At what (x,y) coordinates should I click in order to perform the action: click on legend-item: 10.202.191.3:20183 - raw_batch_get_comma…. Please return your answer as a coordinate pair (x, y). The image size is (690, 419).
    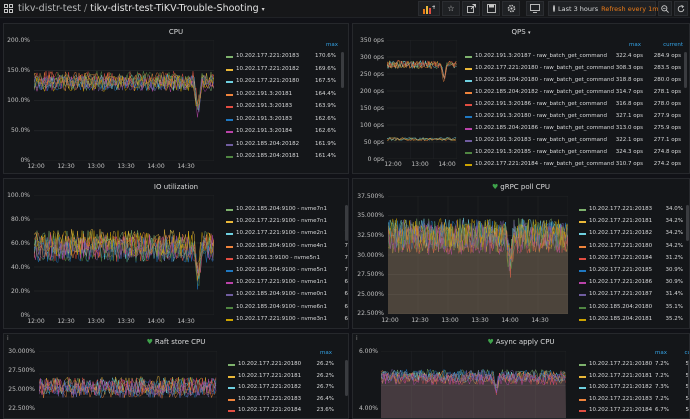
    Looking at the image, I should click on (576, 141).